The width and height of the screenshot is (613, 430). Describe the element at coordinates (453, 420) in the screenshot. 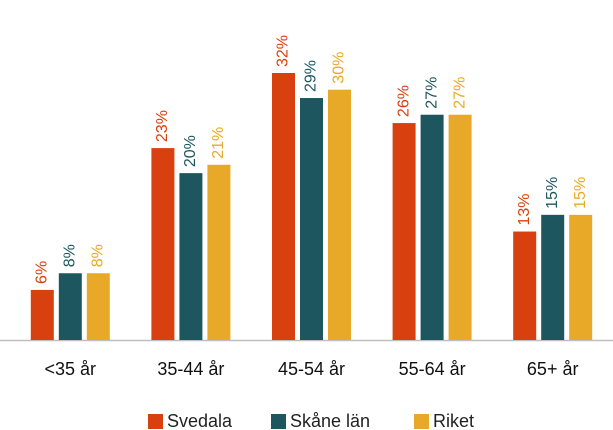

I see `legend-label: Riket` at that location.